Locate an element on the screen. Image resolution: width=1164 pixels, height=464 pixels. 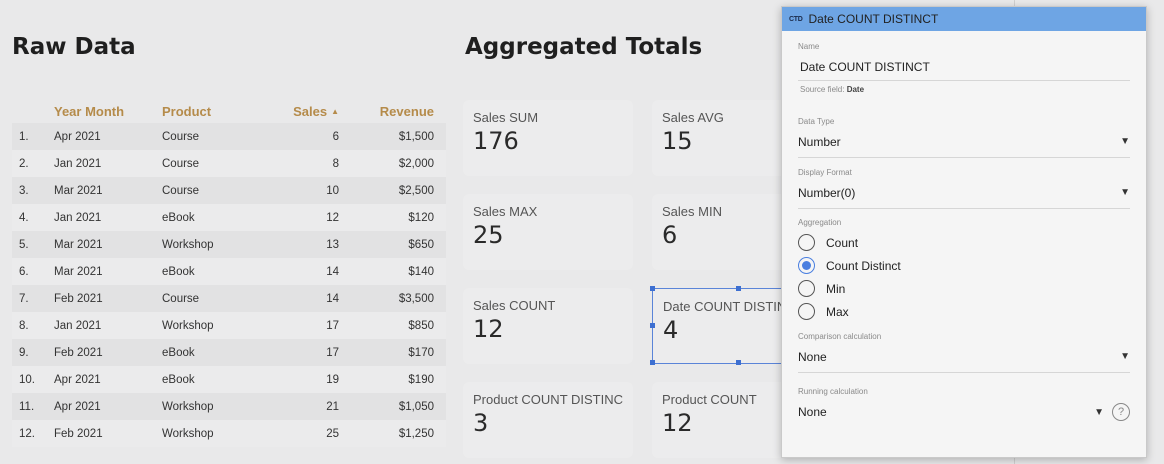
name-label: Name is located at coordinates (809, 46).